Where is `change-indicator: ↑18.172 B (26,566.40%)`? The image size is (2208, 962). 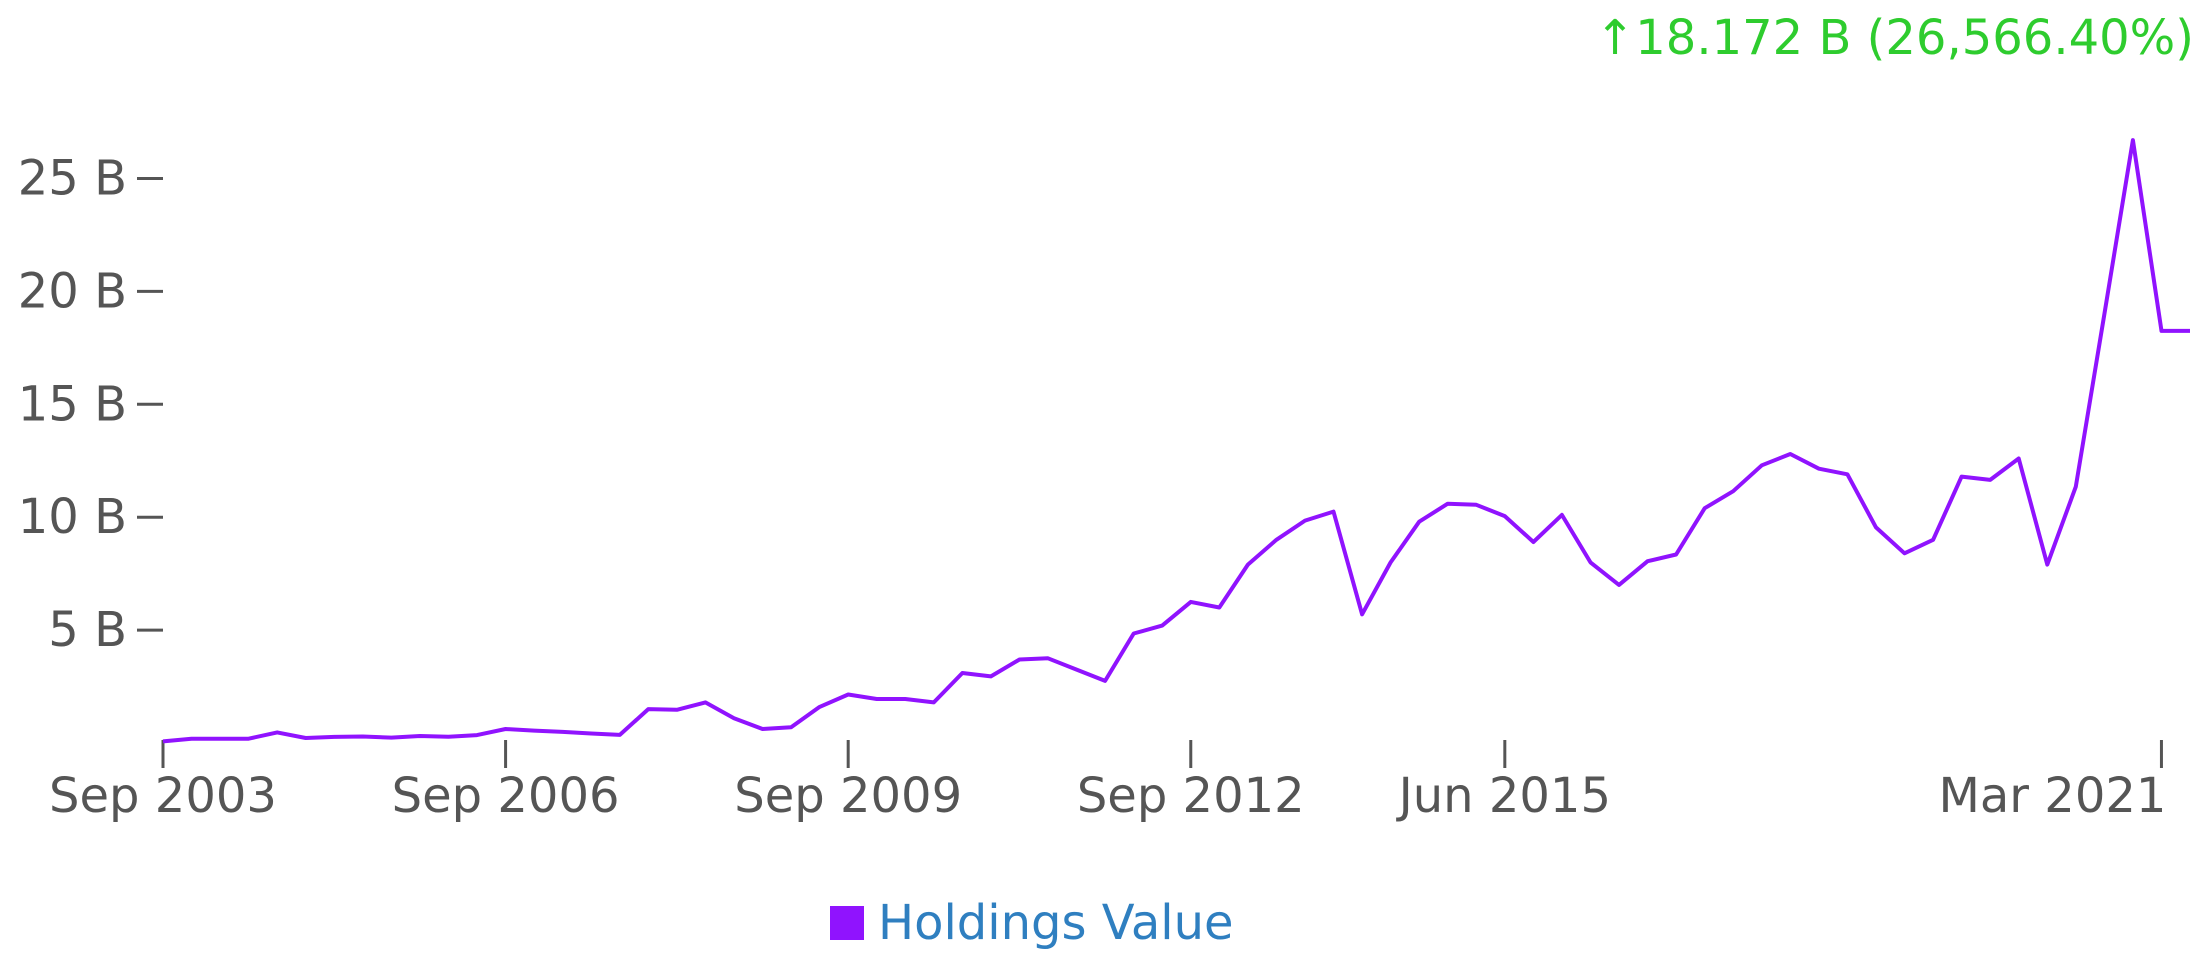 change-indicator: ↑18.172 B (26,566.40%) is located at coordinates (1894, 38).